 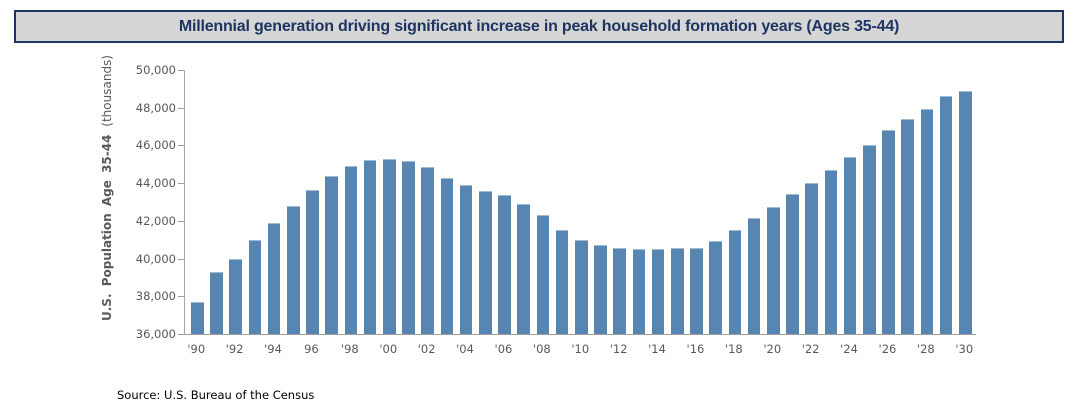 What do you see at coordinates (639, 291) in the screenshot?
I see `bar-2013` at bounding box center [639, 291].